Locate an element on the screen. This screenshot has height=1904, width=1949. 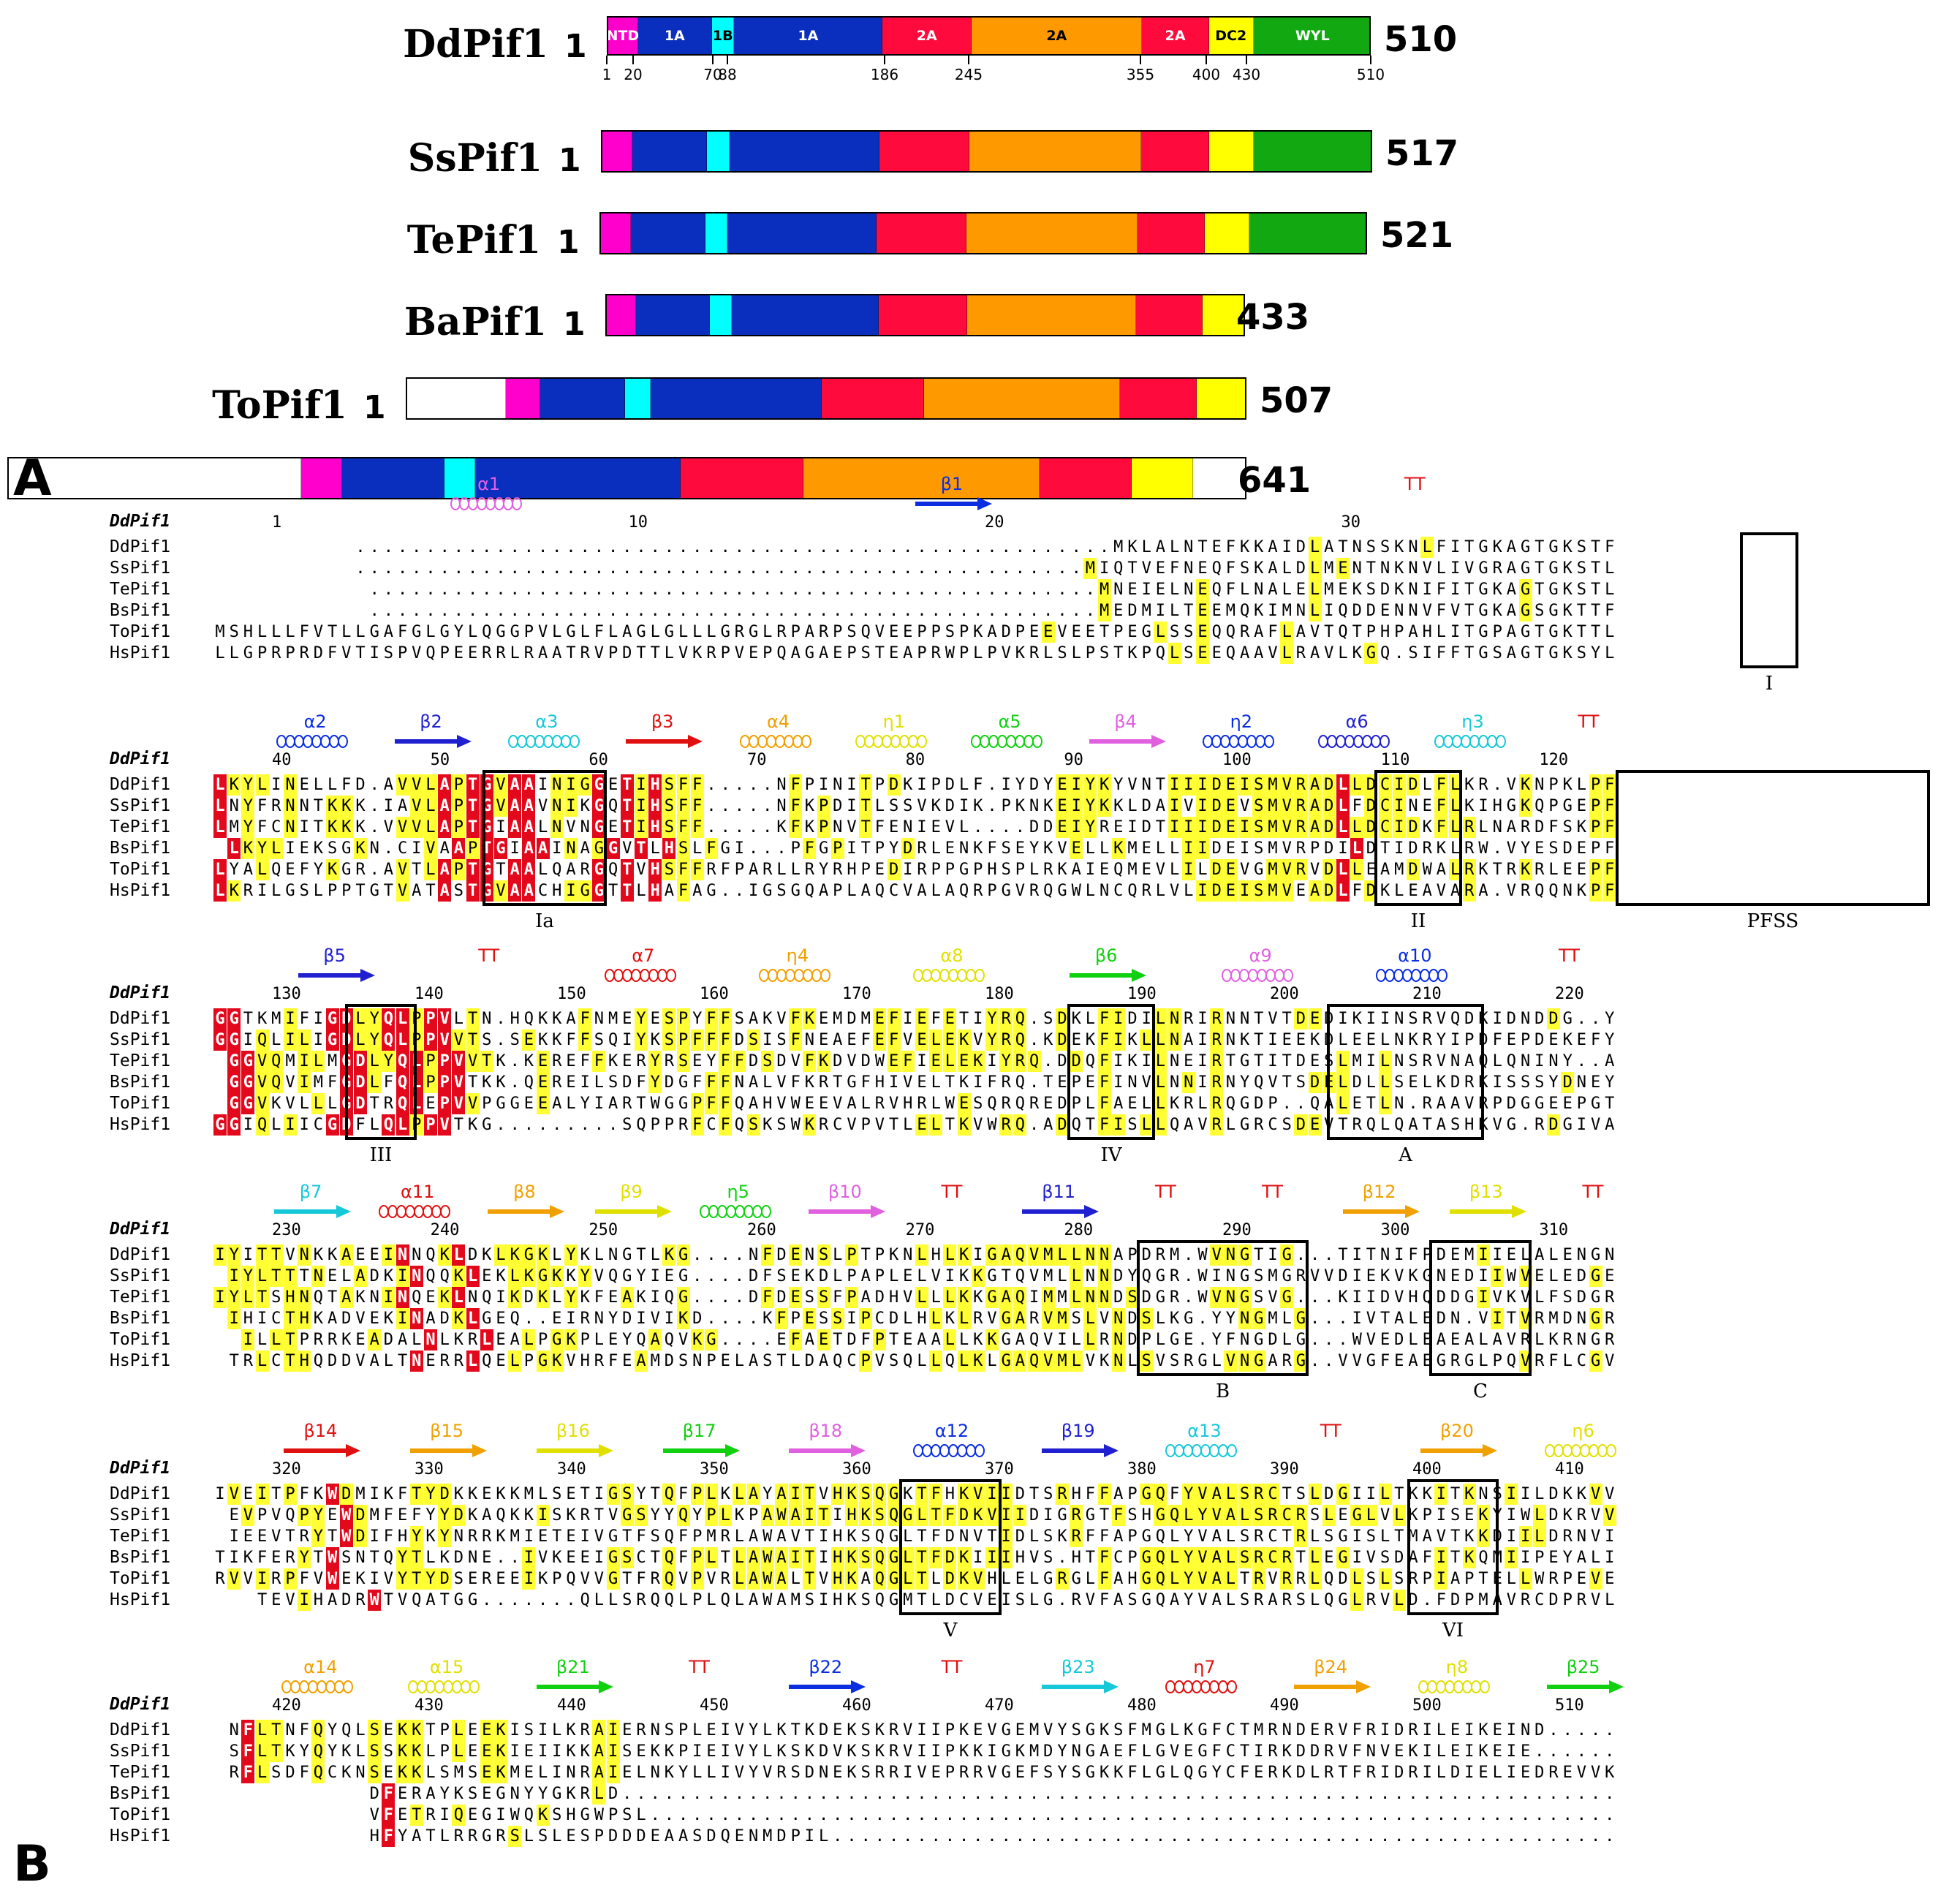
position-number: 60 is located at coordinates (598, 760).